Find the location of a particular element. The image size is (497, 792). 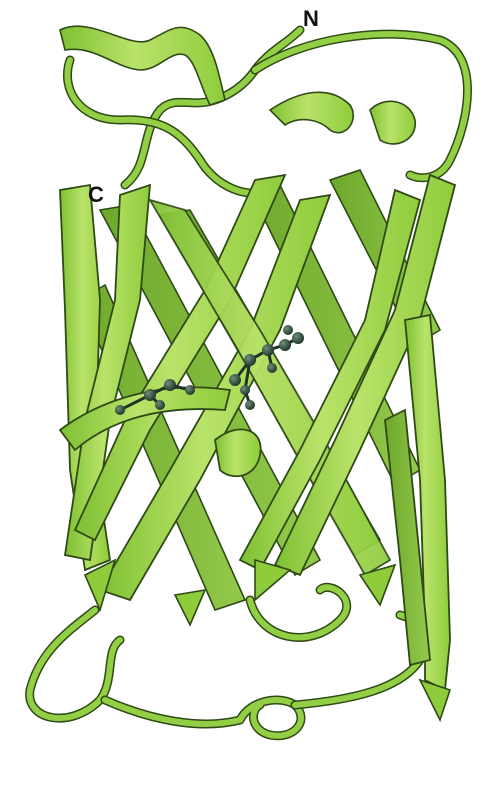

n-terminus-label: N is located at coordinates (311, 18).